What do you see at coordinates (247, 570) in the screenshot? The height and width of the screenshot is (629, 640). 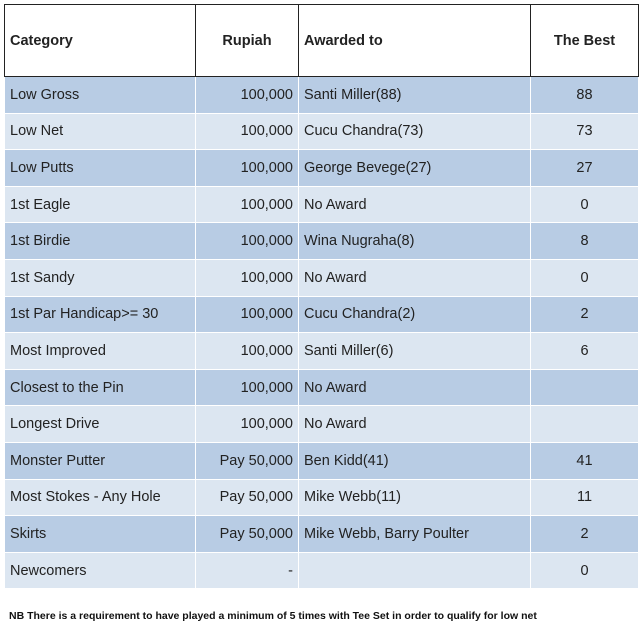 I see `table-cell: -` at bounding box center [247, 570].